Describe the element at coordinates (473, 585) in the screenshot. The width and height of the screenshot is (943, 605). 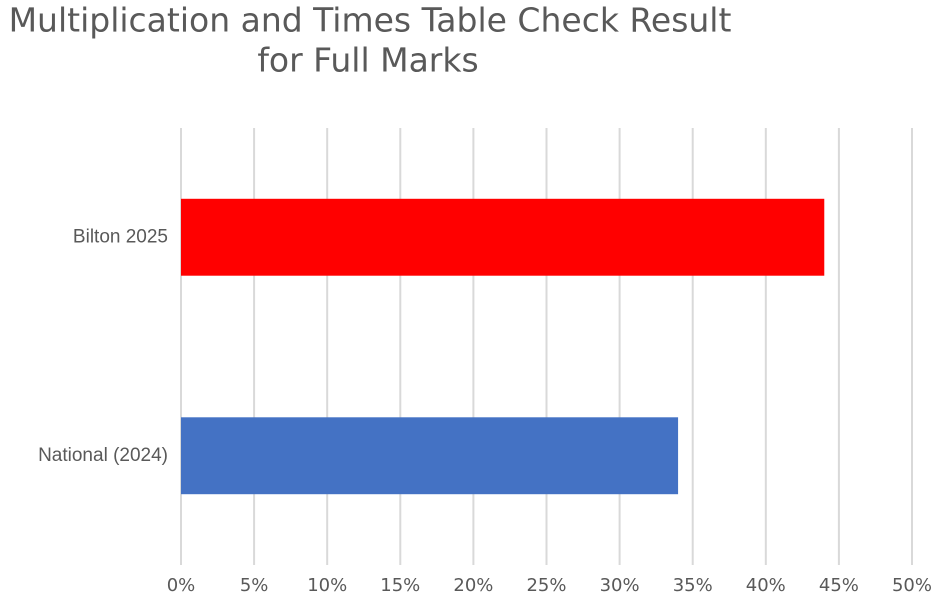
I see `x-tick-label: 20%` at that location.